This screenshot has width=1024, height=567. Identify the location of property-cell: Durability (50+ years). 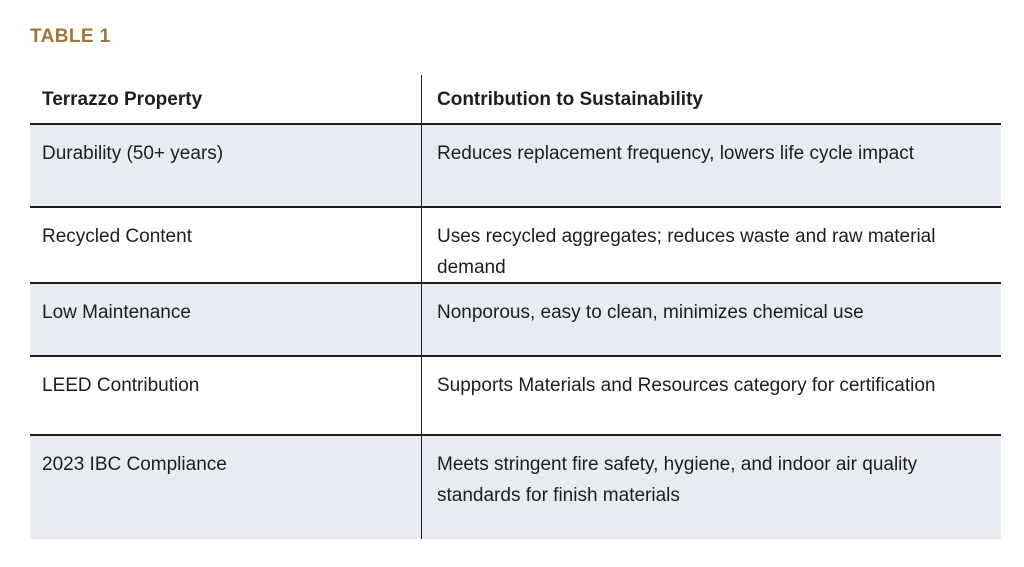
(133, 153).